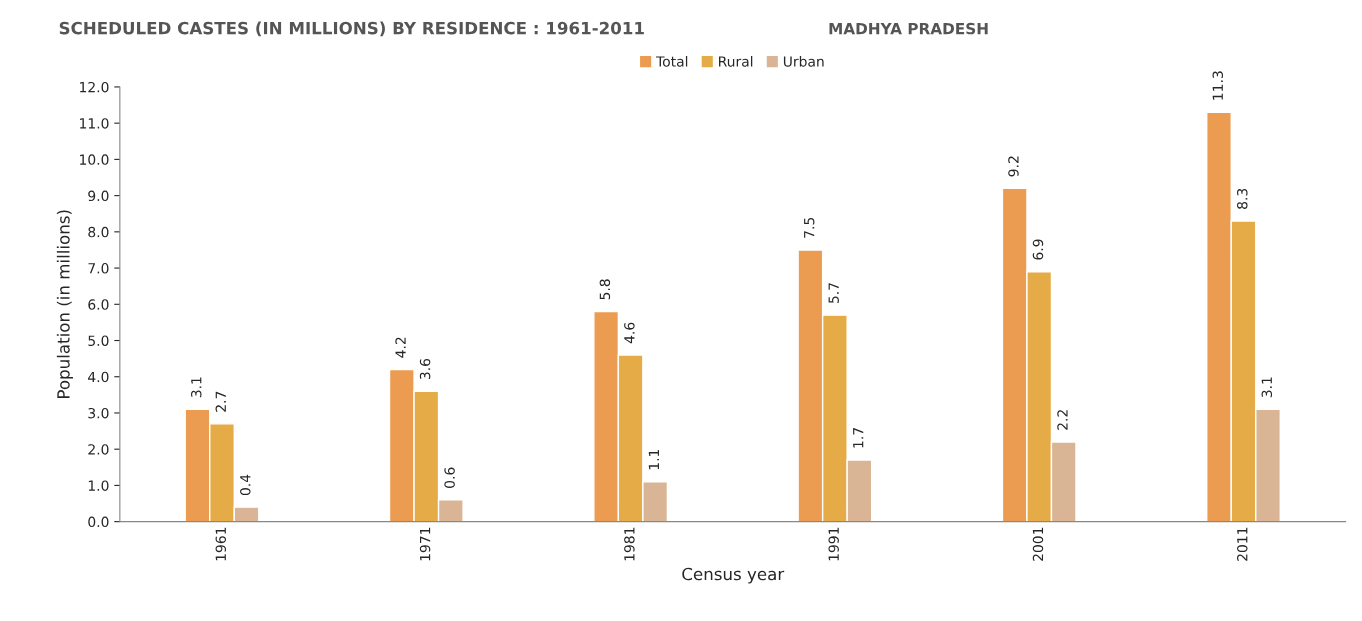 This screenshot has width=1362, height=621. Describe the element at coordinates (1218, 85) in the screenshot. I see `data-label: 11.3` at that location.